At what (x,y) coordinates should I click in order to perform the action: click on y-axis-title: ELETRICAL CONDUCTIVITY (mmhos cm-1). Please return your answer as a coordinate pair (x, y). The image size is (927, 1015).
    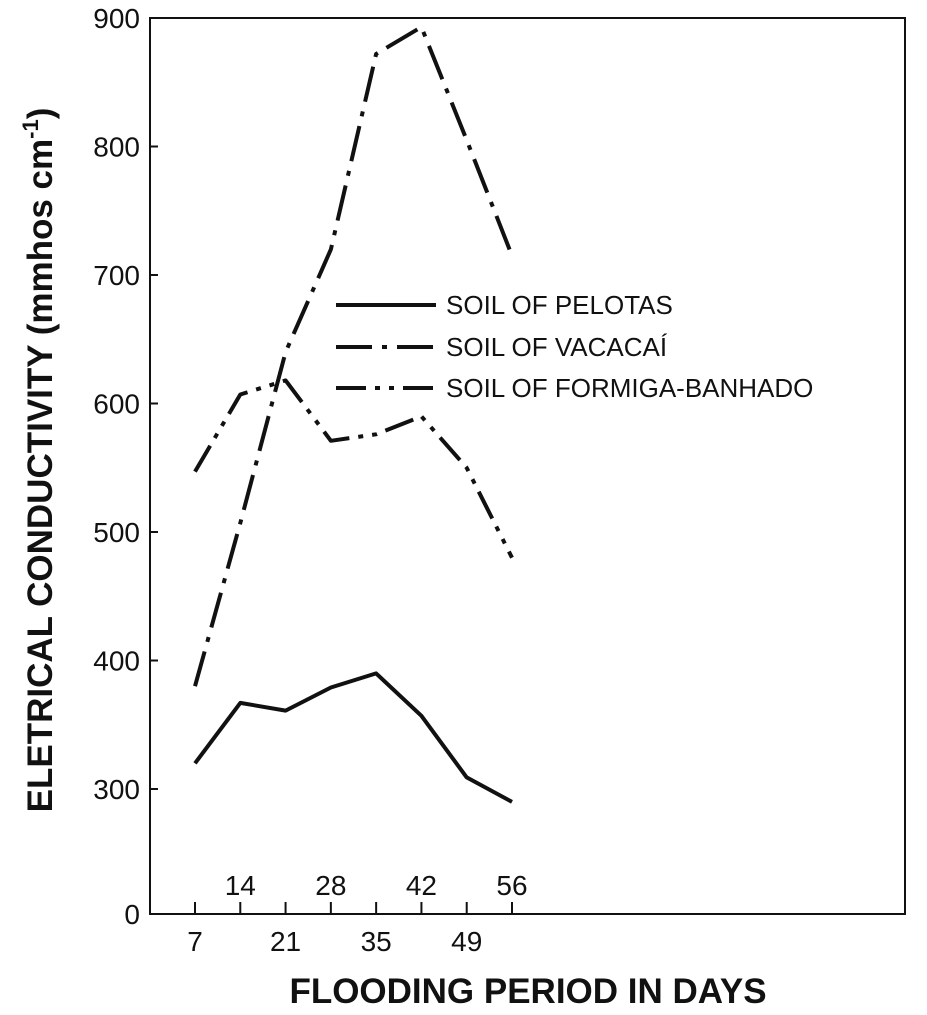
    Looking at the image, I should click on (39, 460).